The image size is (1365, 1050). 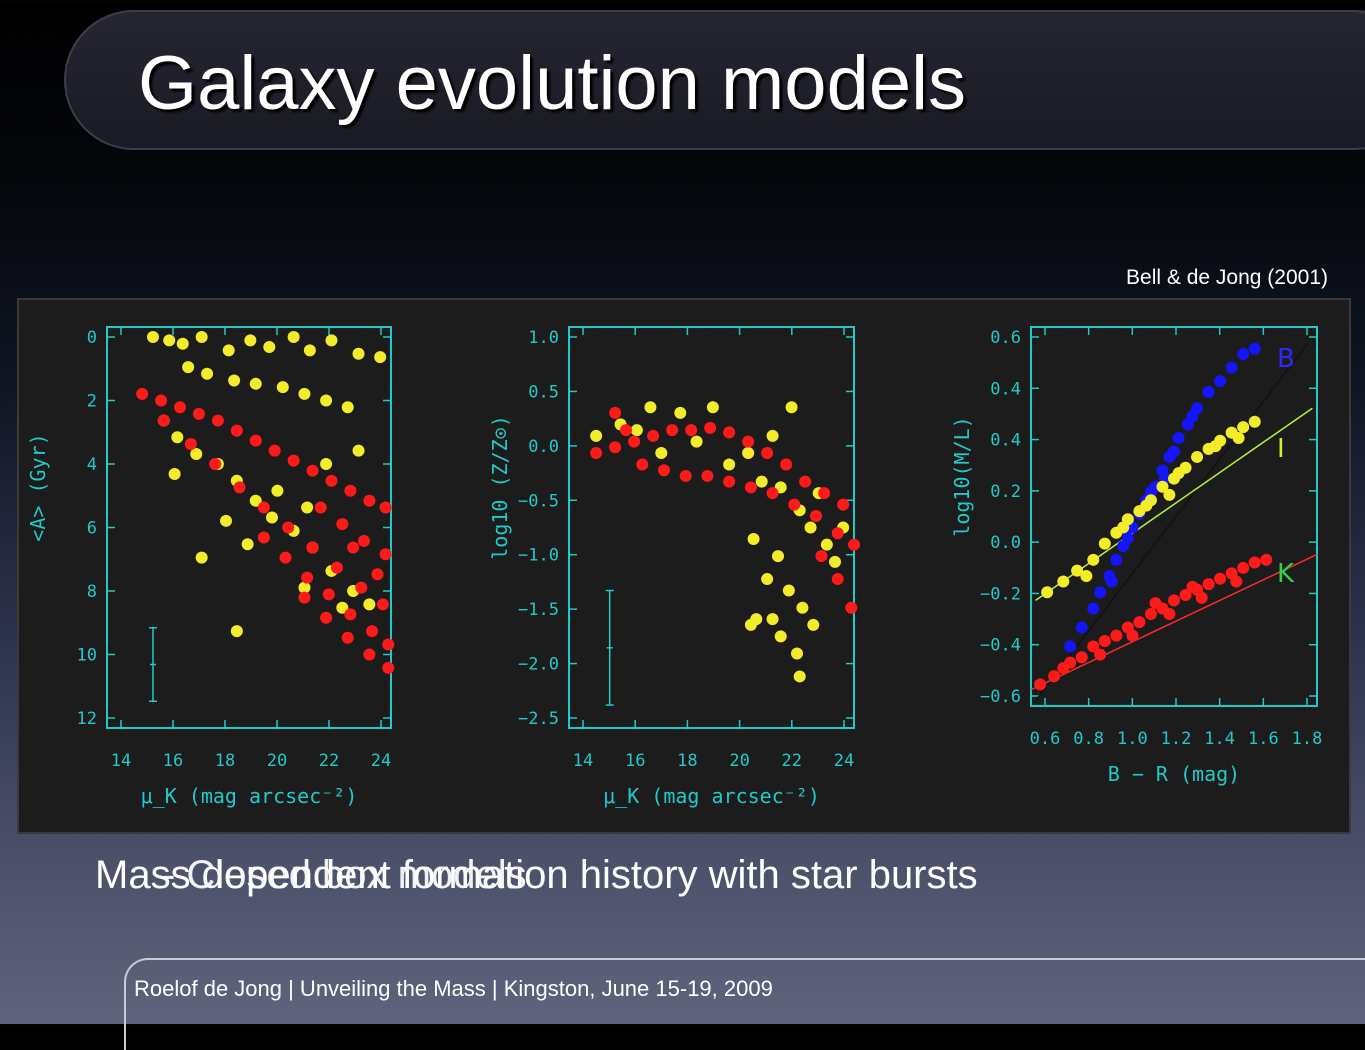 What do you see at coordinates (1172, 522) in the screenshot?
I see `fit-line-B` at bounding box center [1172, 522].